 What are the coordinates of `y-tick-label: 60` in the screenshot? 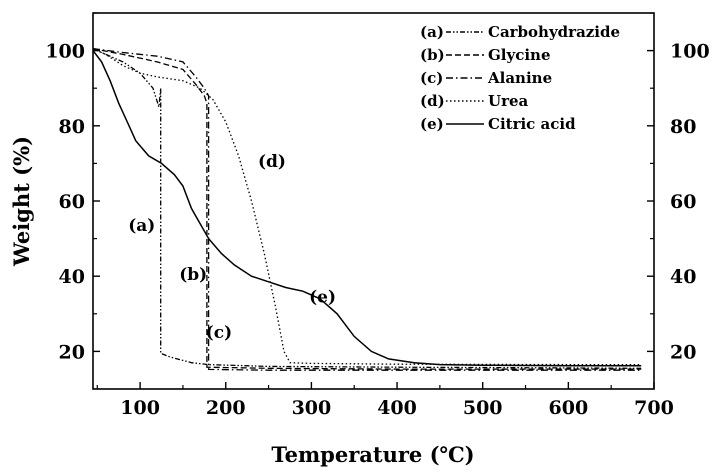 It's located at (72, 202).